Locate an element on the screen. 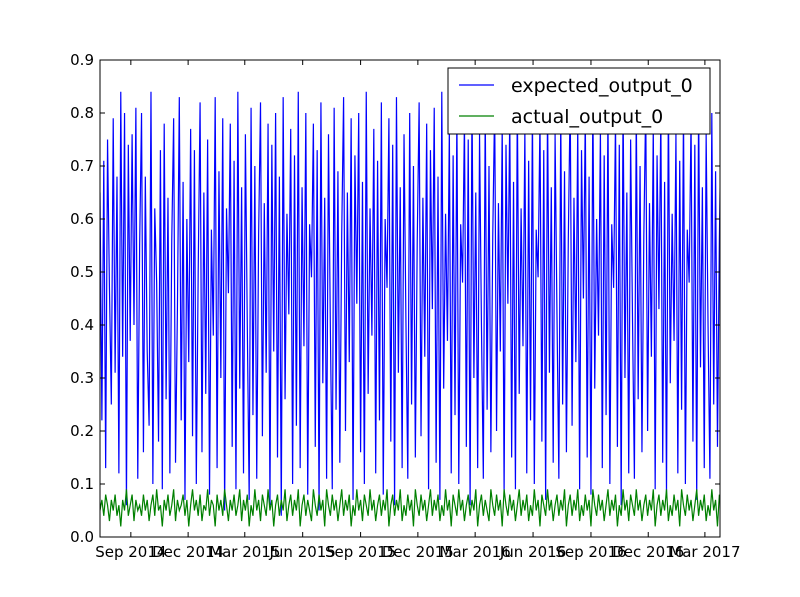 The height and width of the screenshot is (597, 800). x-tick-label: Mar 2015 is located at coordinates (244, 552).